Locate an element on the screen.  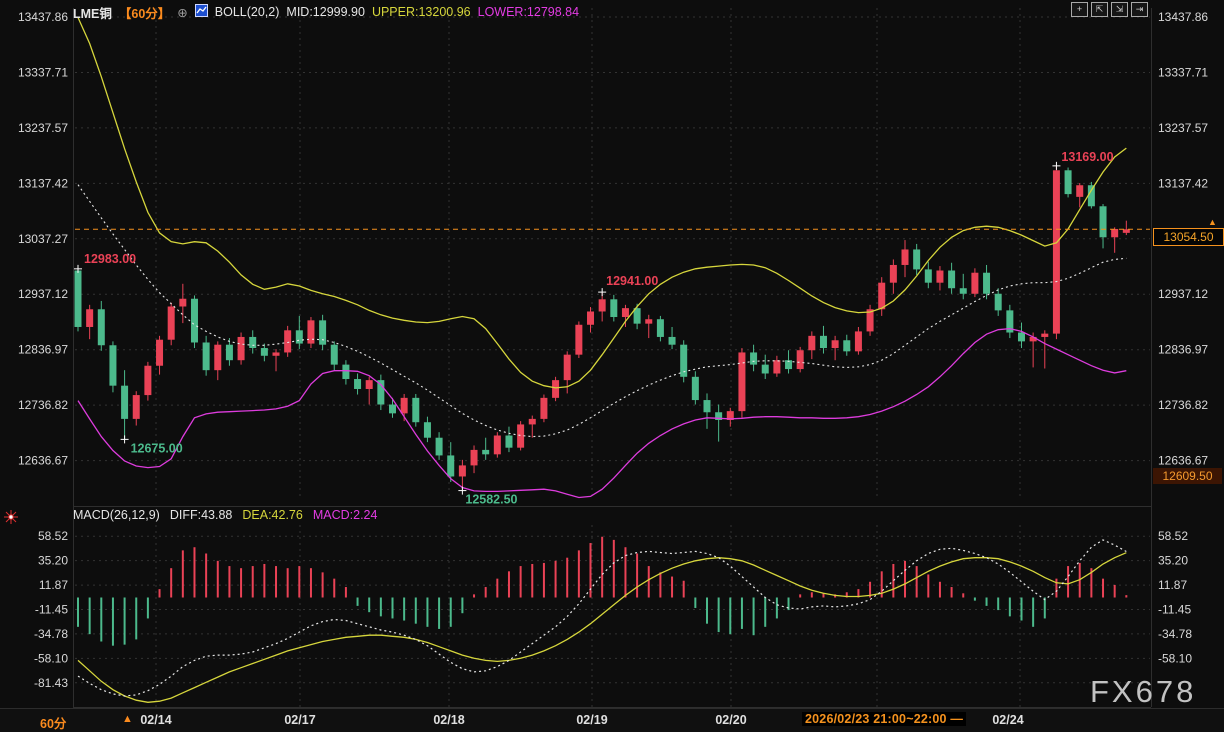
y-axis-label: -81.43 is located at coordinates (51, 683).